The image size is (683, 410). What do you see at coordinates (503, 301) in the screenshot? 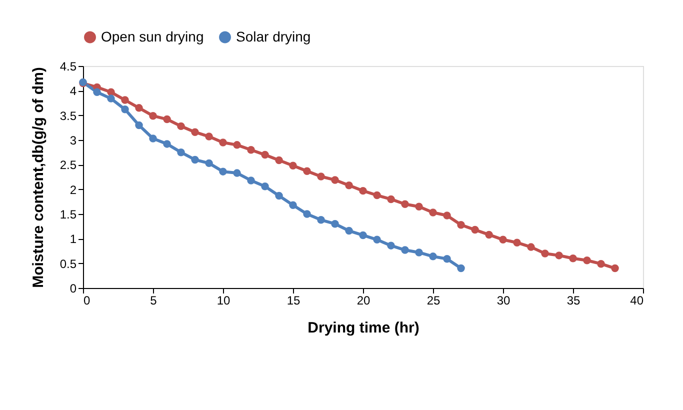
I see `x-tick-label: 30` at bounding box center [503, 301].